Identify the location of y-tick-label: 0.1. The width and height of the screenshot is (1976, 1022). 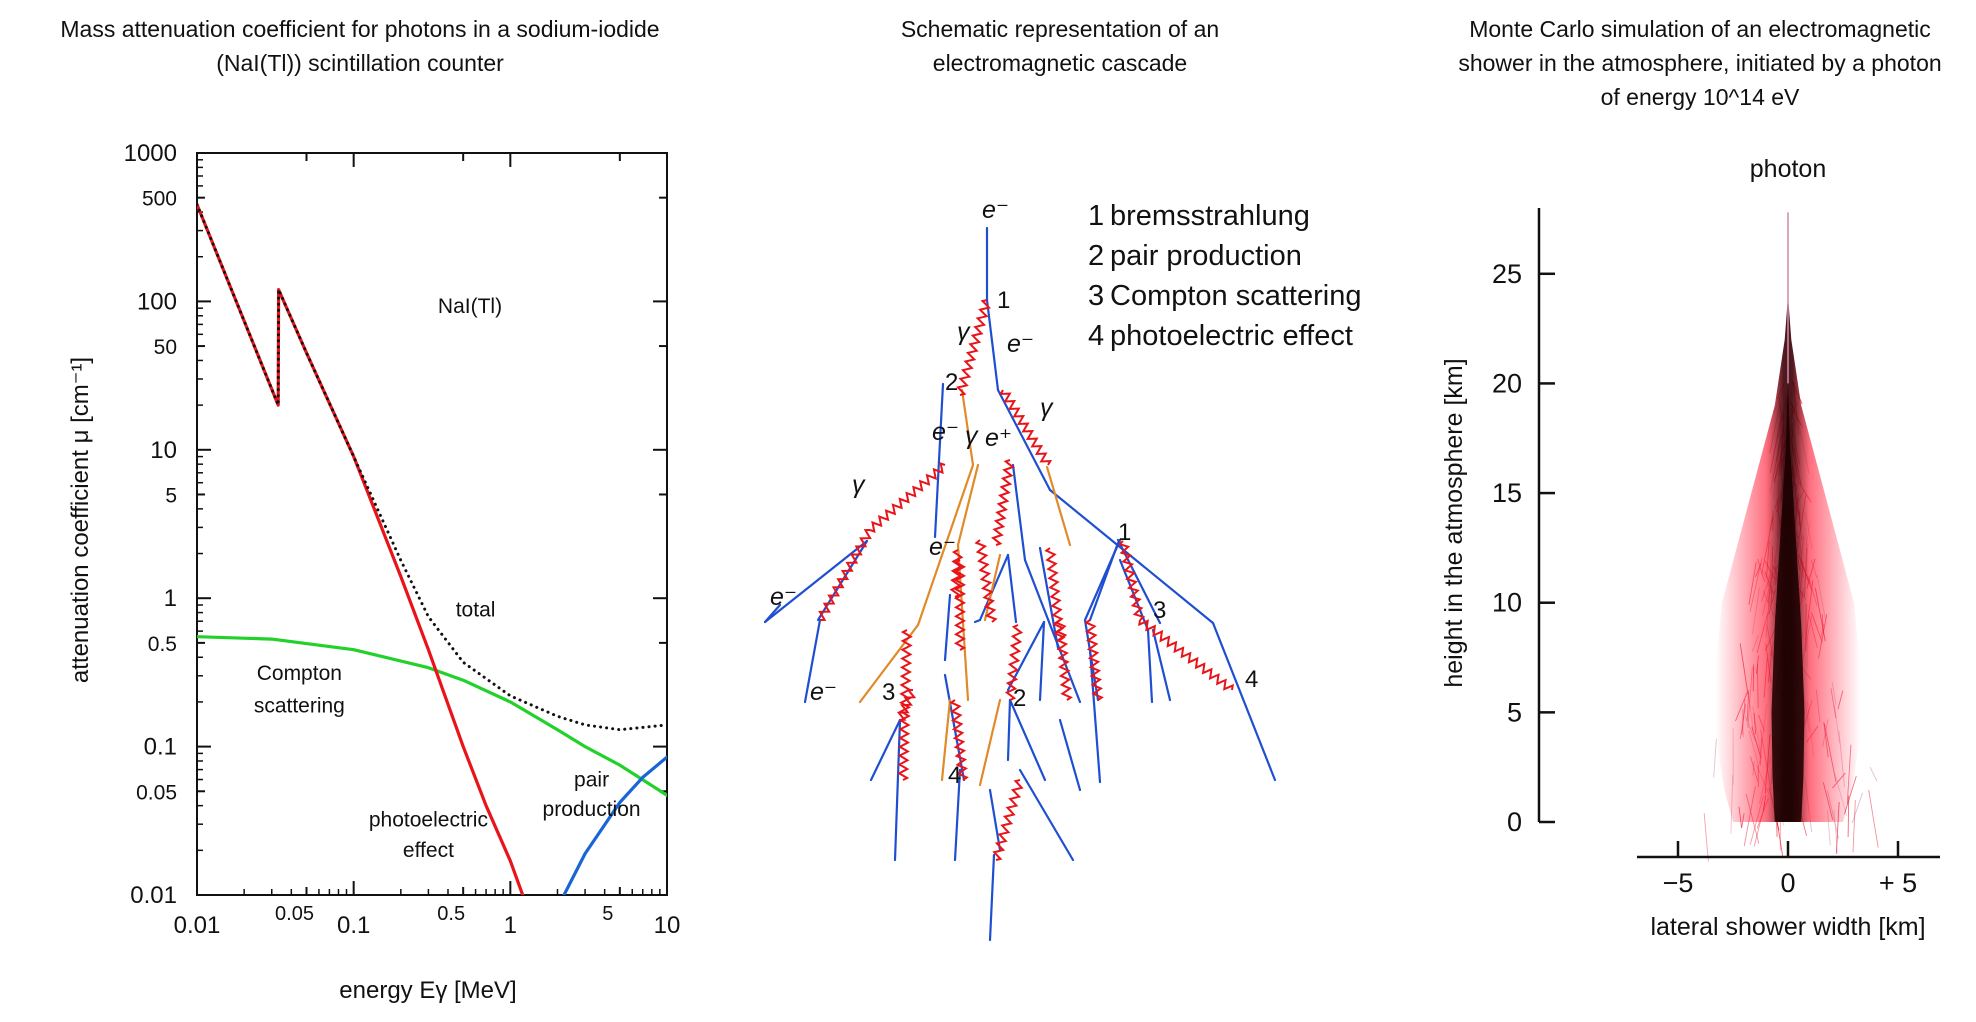
(160, 747).